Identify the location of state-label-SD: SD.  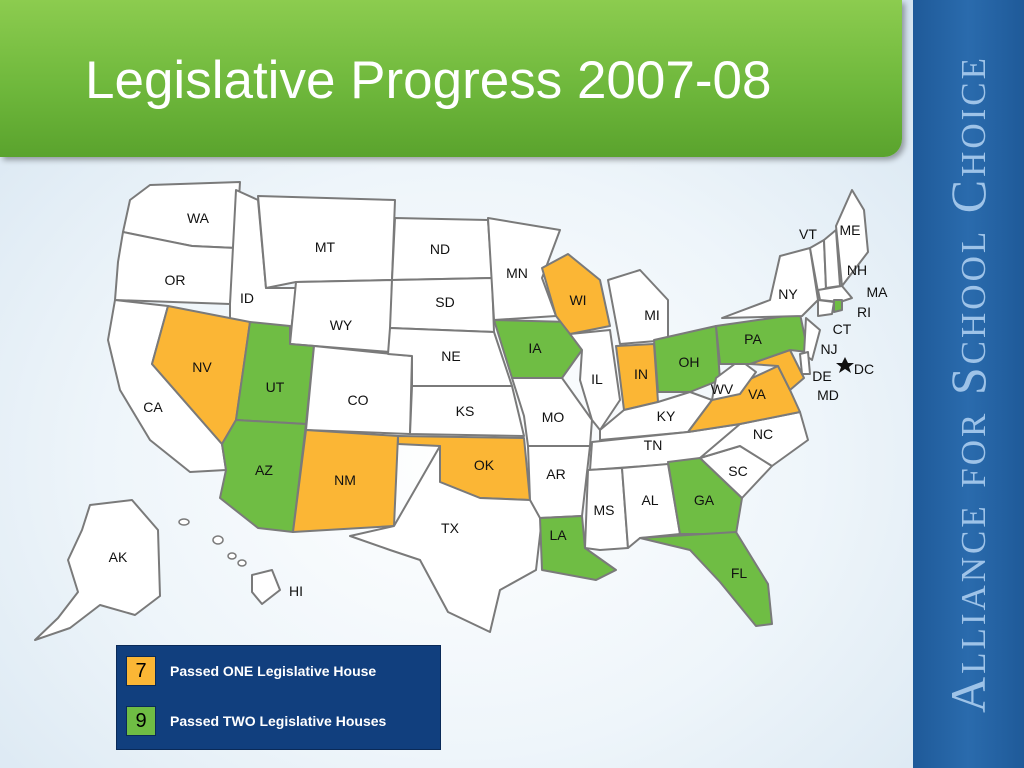
(444, 302).